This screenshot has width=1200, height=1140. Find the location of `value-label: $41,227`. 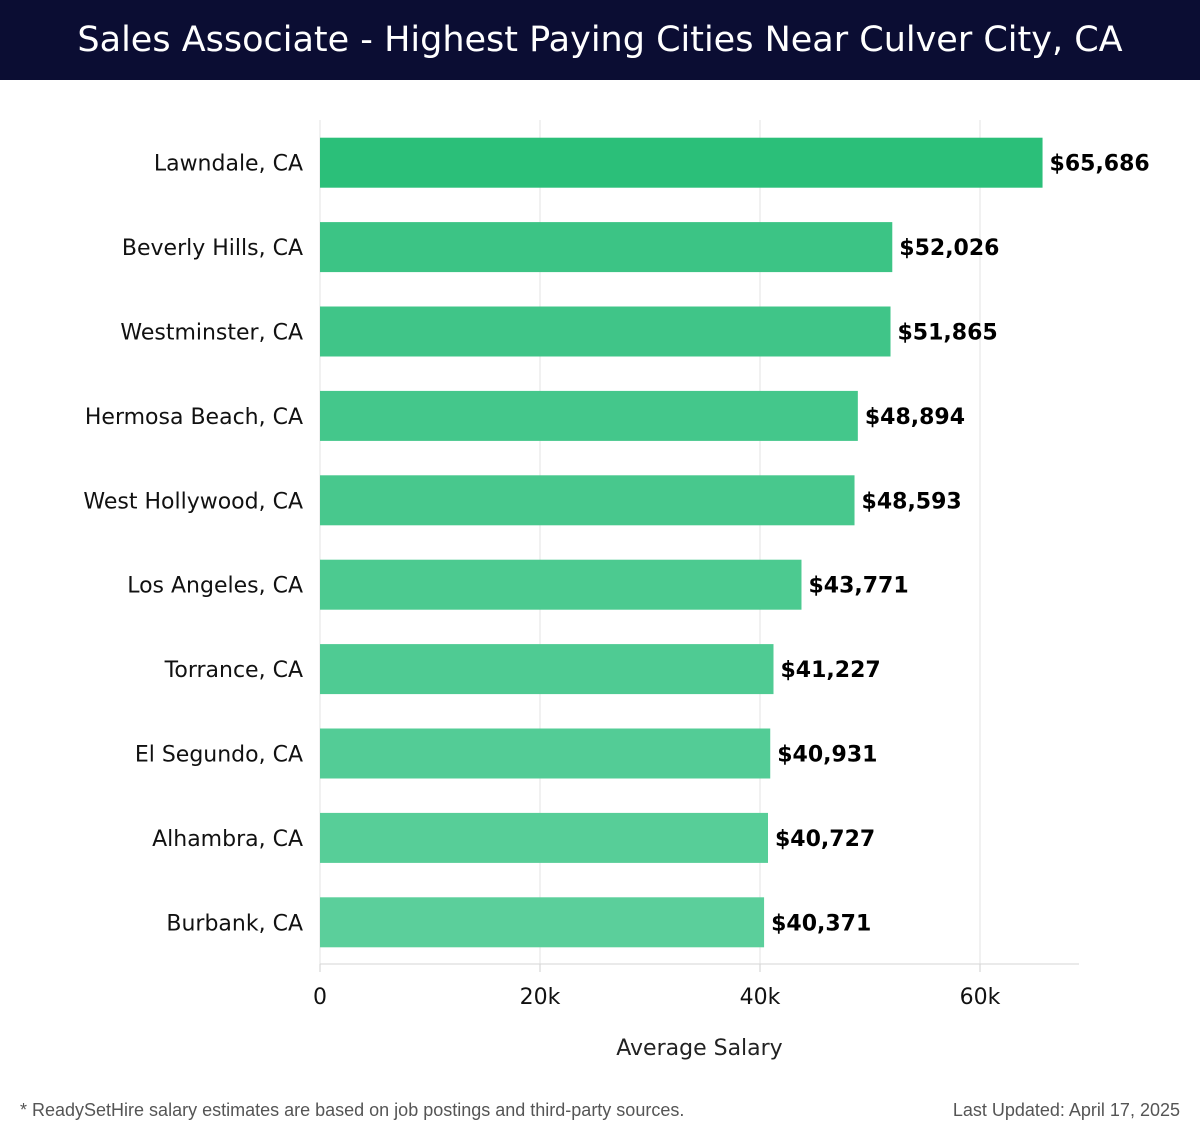

value-label: $41,227 is located at coordinates (830, 670).